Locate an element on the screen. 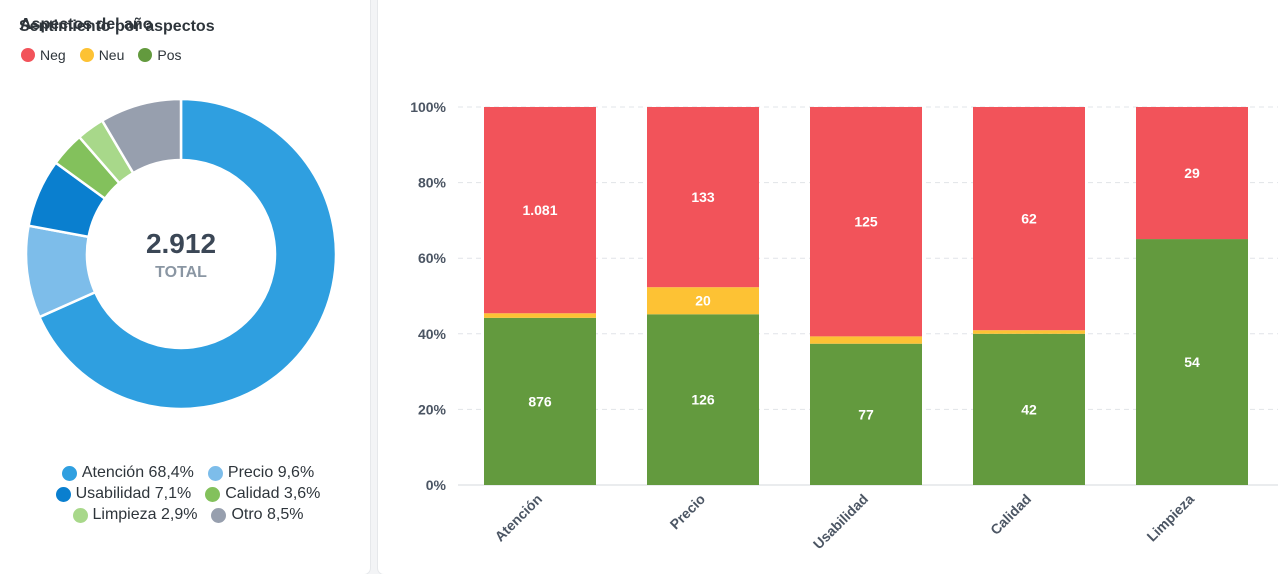  donut-slice-otro is located at coordinates (141, 136).